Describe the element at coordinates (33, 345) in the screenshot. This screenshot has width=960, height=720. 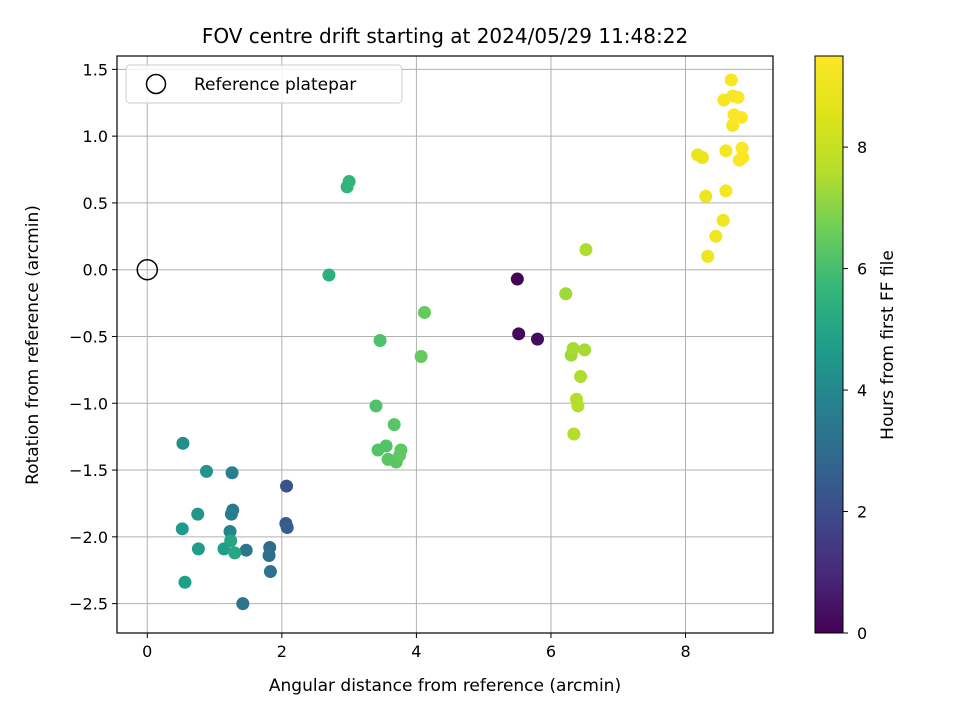
I see `y-axis-label: Rotation from reference (arcmin)` at that location.